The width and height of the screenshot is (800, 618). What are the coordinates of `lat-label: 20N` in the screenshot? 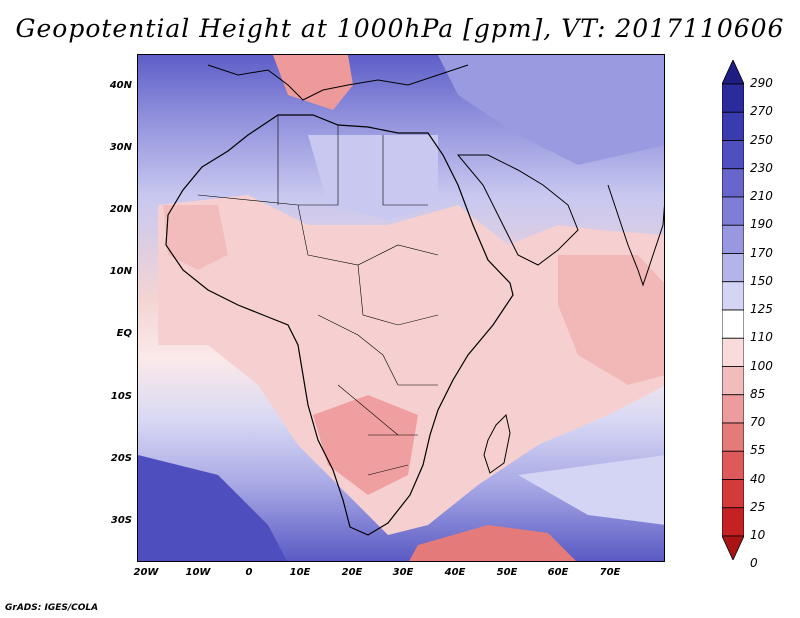 It's located at (120, 209).